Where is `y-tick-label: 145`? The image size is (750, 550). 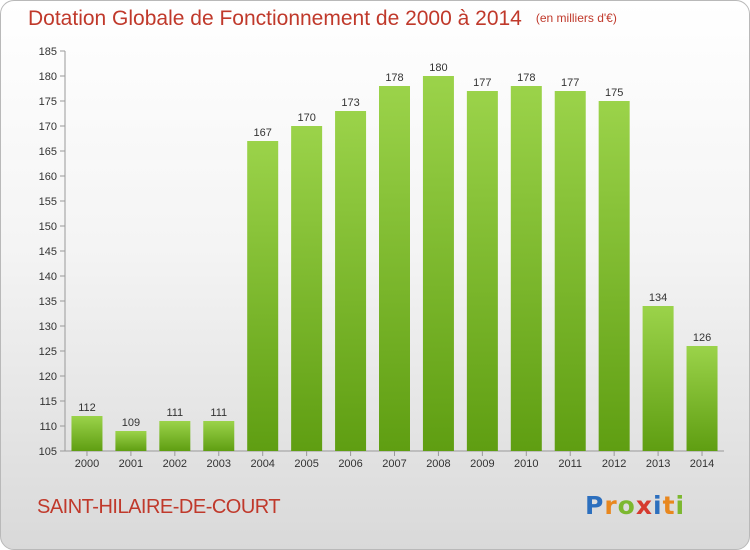
y-tick-label: 145 is located at coordinates (48, 252).